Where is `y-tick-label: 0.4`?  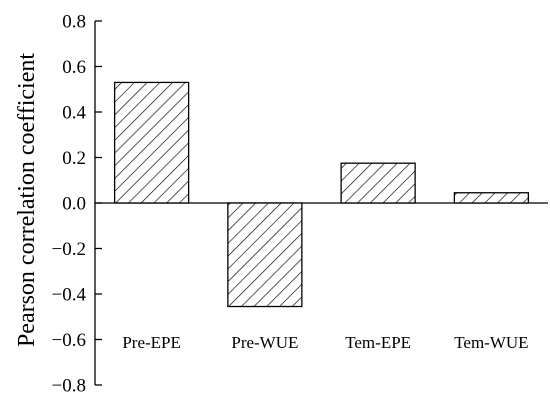 y-tick-label: 0.4 is located at coordinates (74, 113).